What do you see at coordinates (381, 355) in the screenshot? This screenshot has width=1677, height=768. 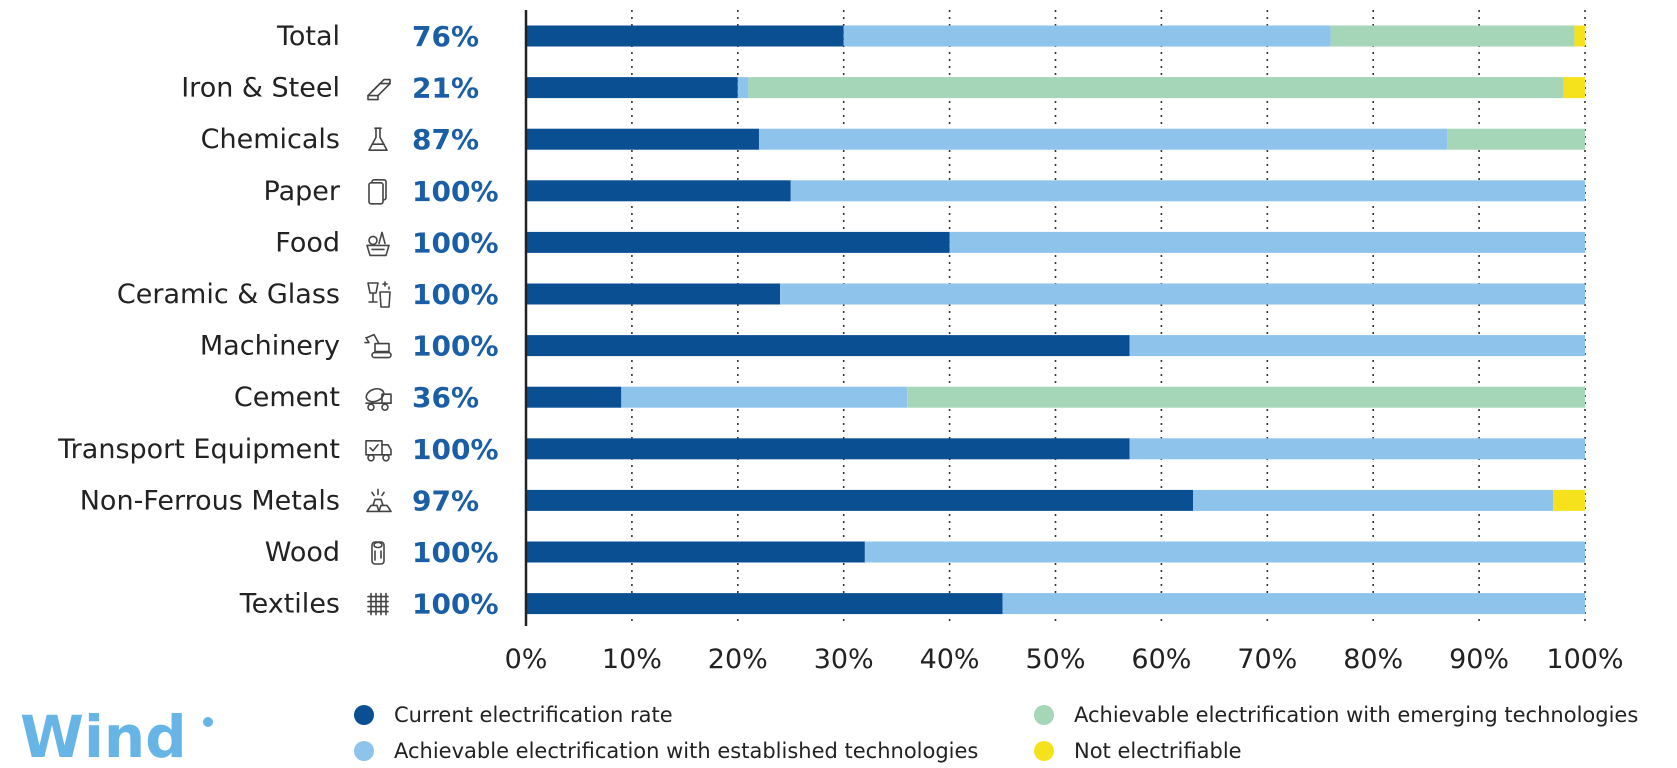 I see `tracks` at bounding box center [381, 355].